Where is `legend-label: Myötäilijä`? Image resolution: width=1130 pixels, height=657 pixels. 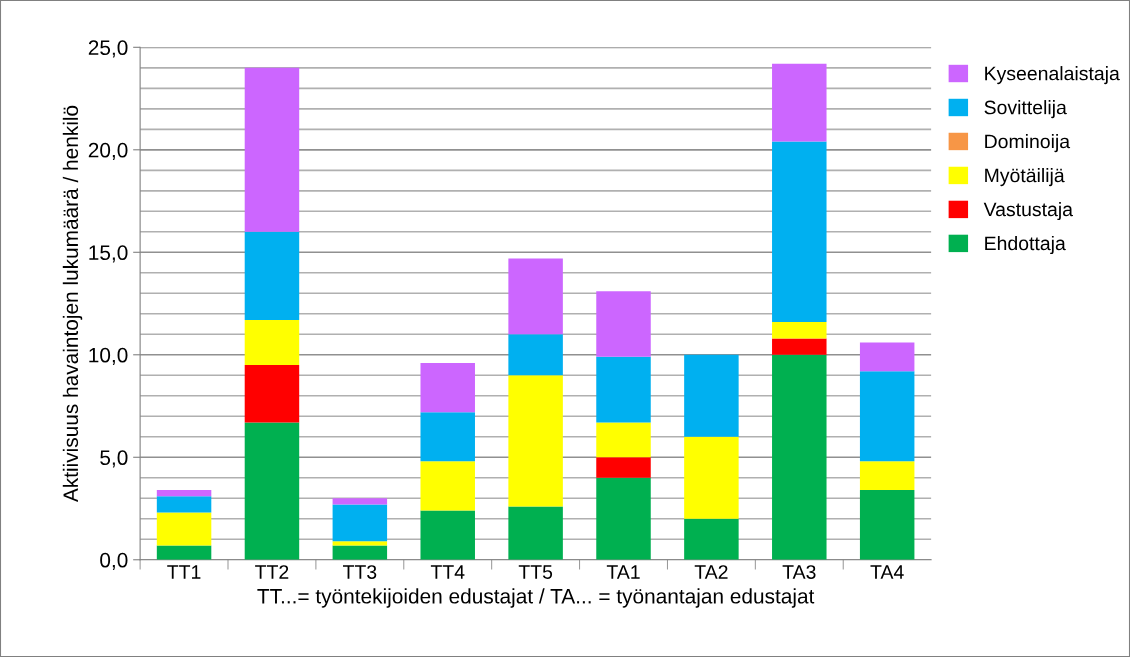
legend-label: Myötäilijä is located at coordinates (1025, 177).